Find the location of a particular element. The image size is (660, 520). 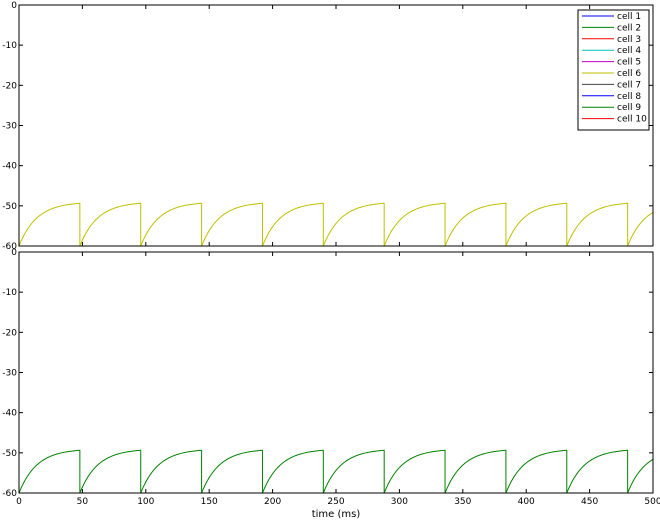

bottom-x-tick-label: 350 is located at coordinates (462, 502).